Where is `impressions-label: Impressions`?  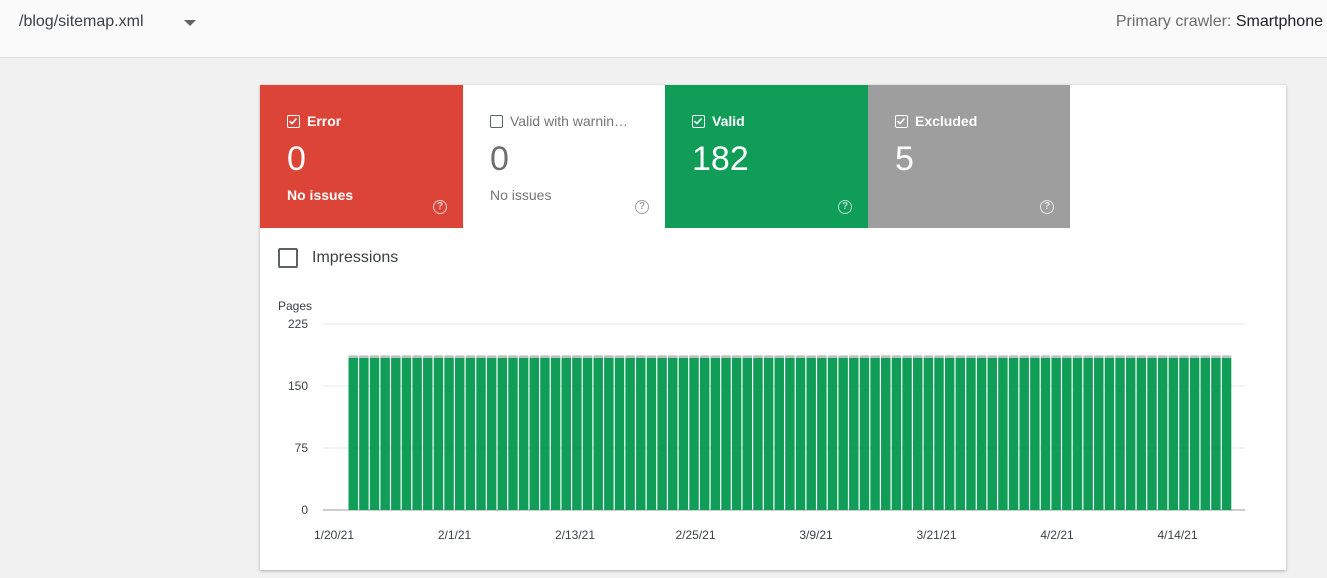 impressions-label: Impressions is located at coordinates (355, 257).